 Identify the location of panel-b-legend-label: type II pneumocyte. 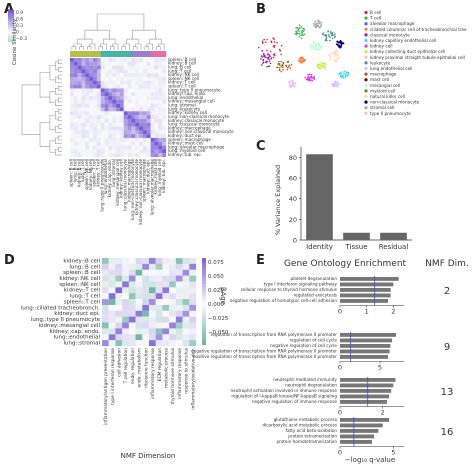
(390, 113).